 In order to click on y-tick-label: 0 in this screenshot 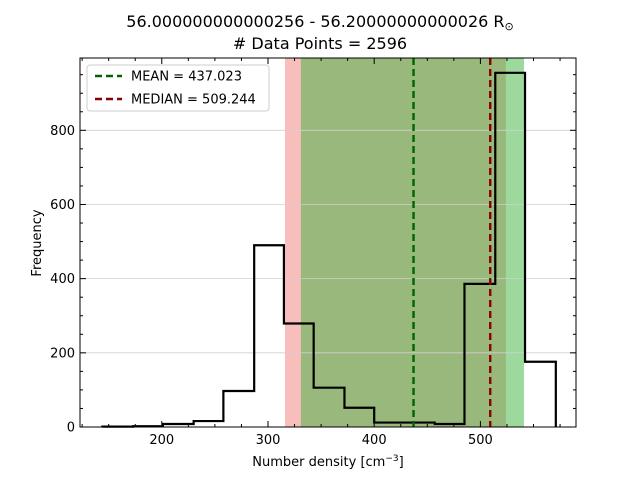, I will do `click(71, 428)`.